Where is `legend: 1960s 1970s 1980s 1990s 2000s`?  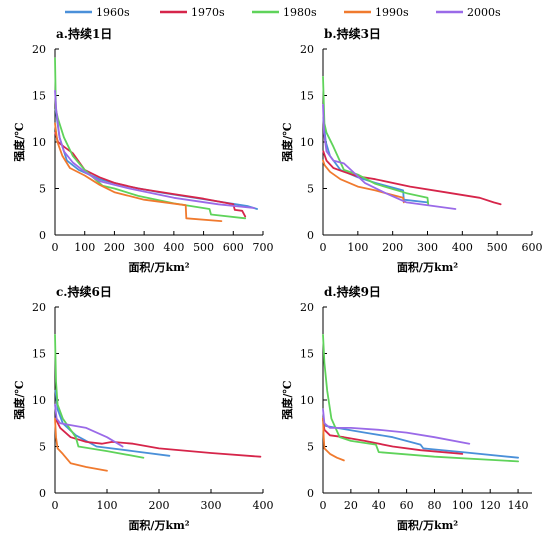 legend: 1960s 1970s 1980s 1990s 2000s is located at coordinates (283, 12).